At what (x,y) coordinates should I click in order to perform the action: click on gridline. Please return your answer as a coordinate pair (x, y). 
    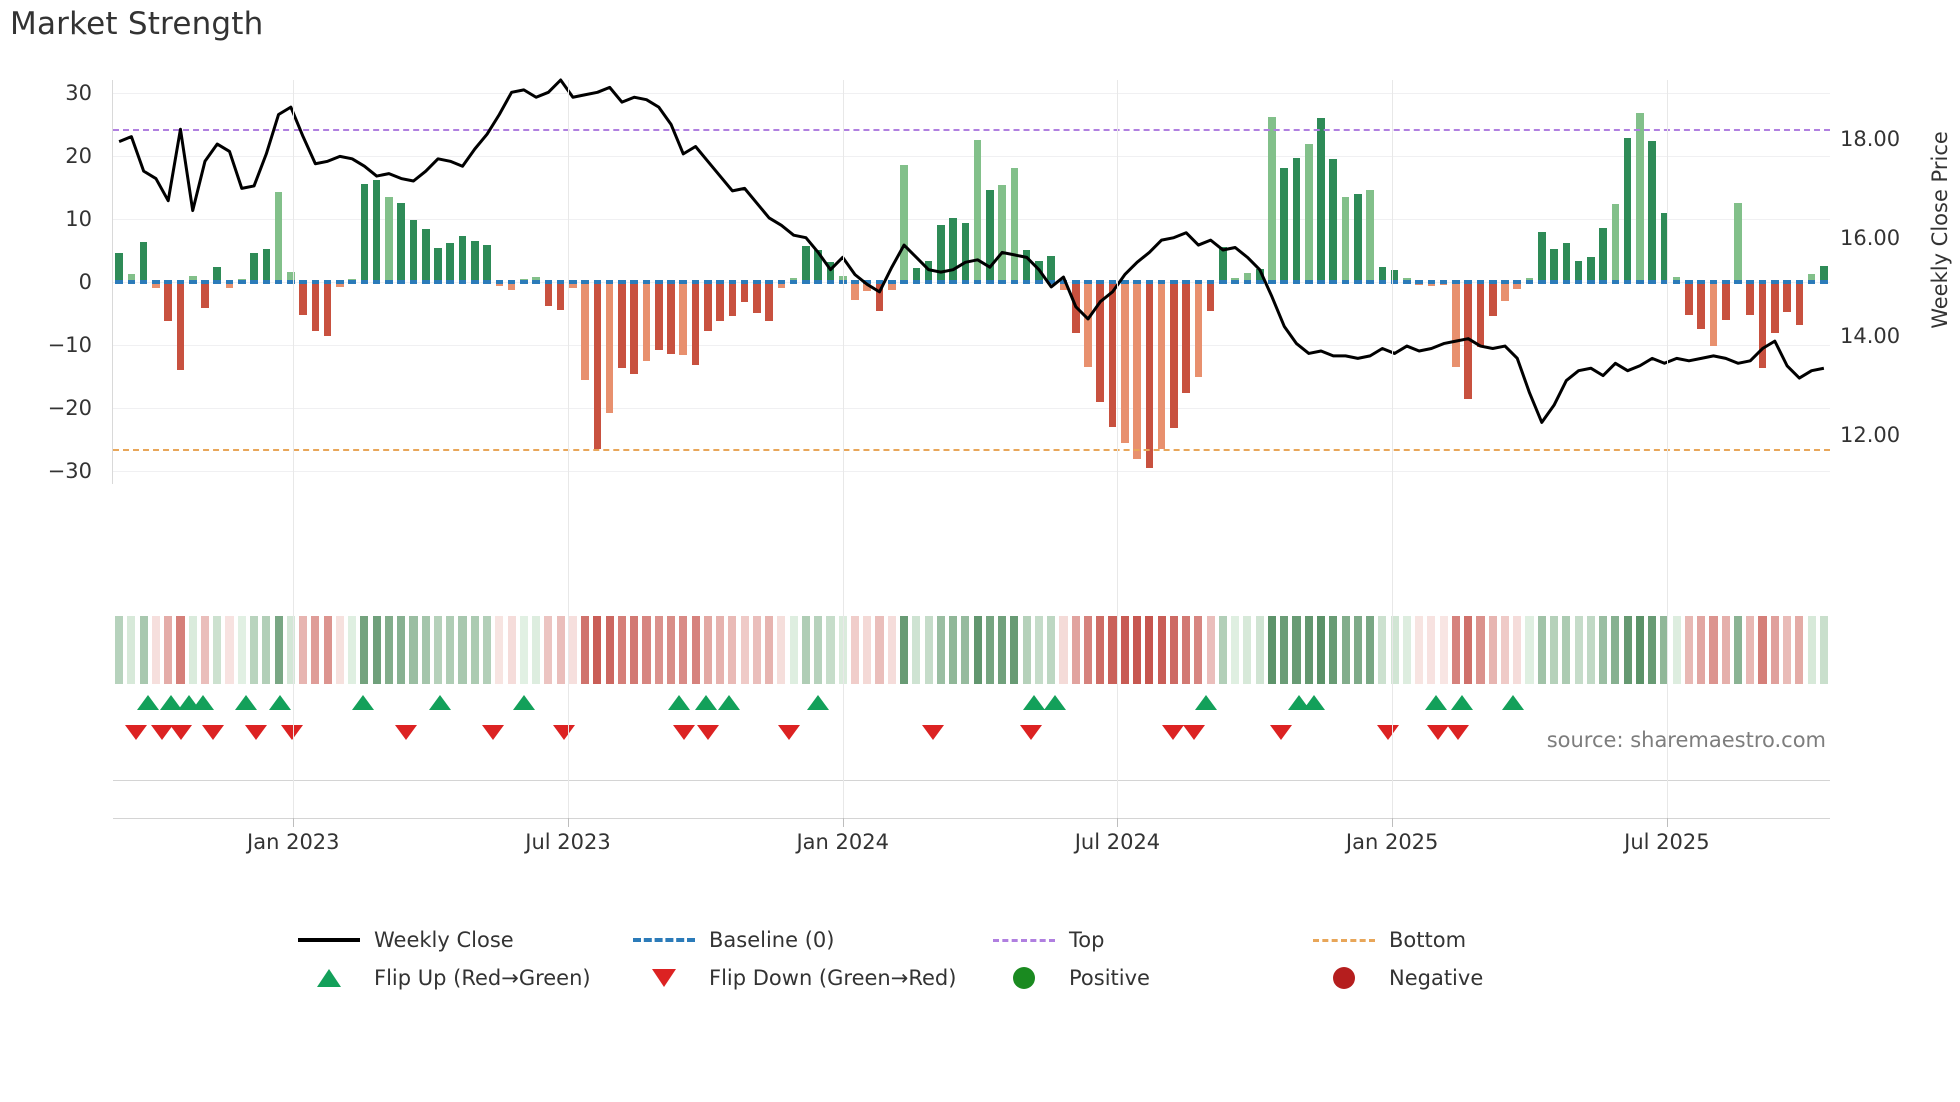
    Looking at the image, I should click on (971, 282).